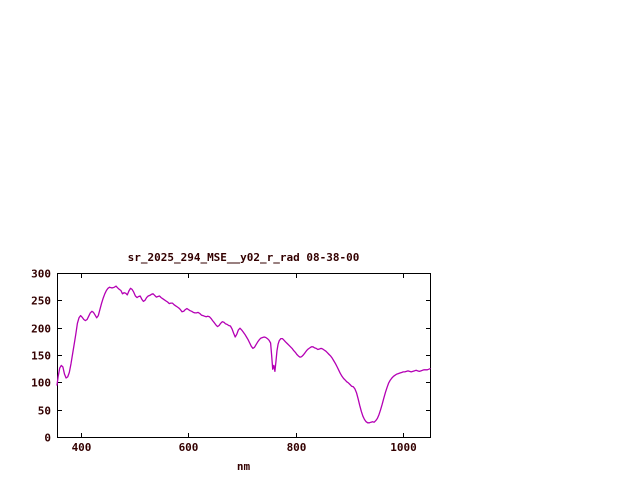 This screenshot has height=480, width=640. I want to click on x-tick-label: 800, so click(297, 447).